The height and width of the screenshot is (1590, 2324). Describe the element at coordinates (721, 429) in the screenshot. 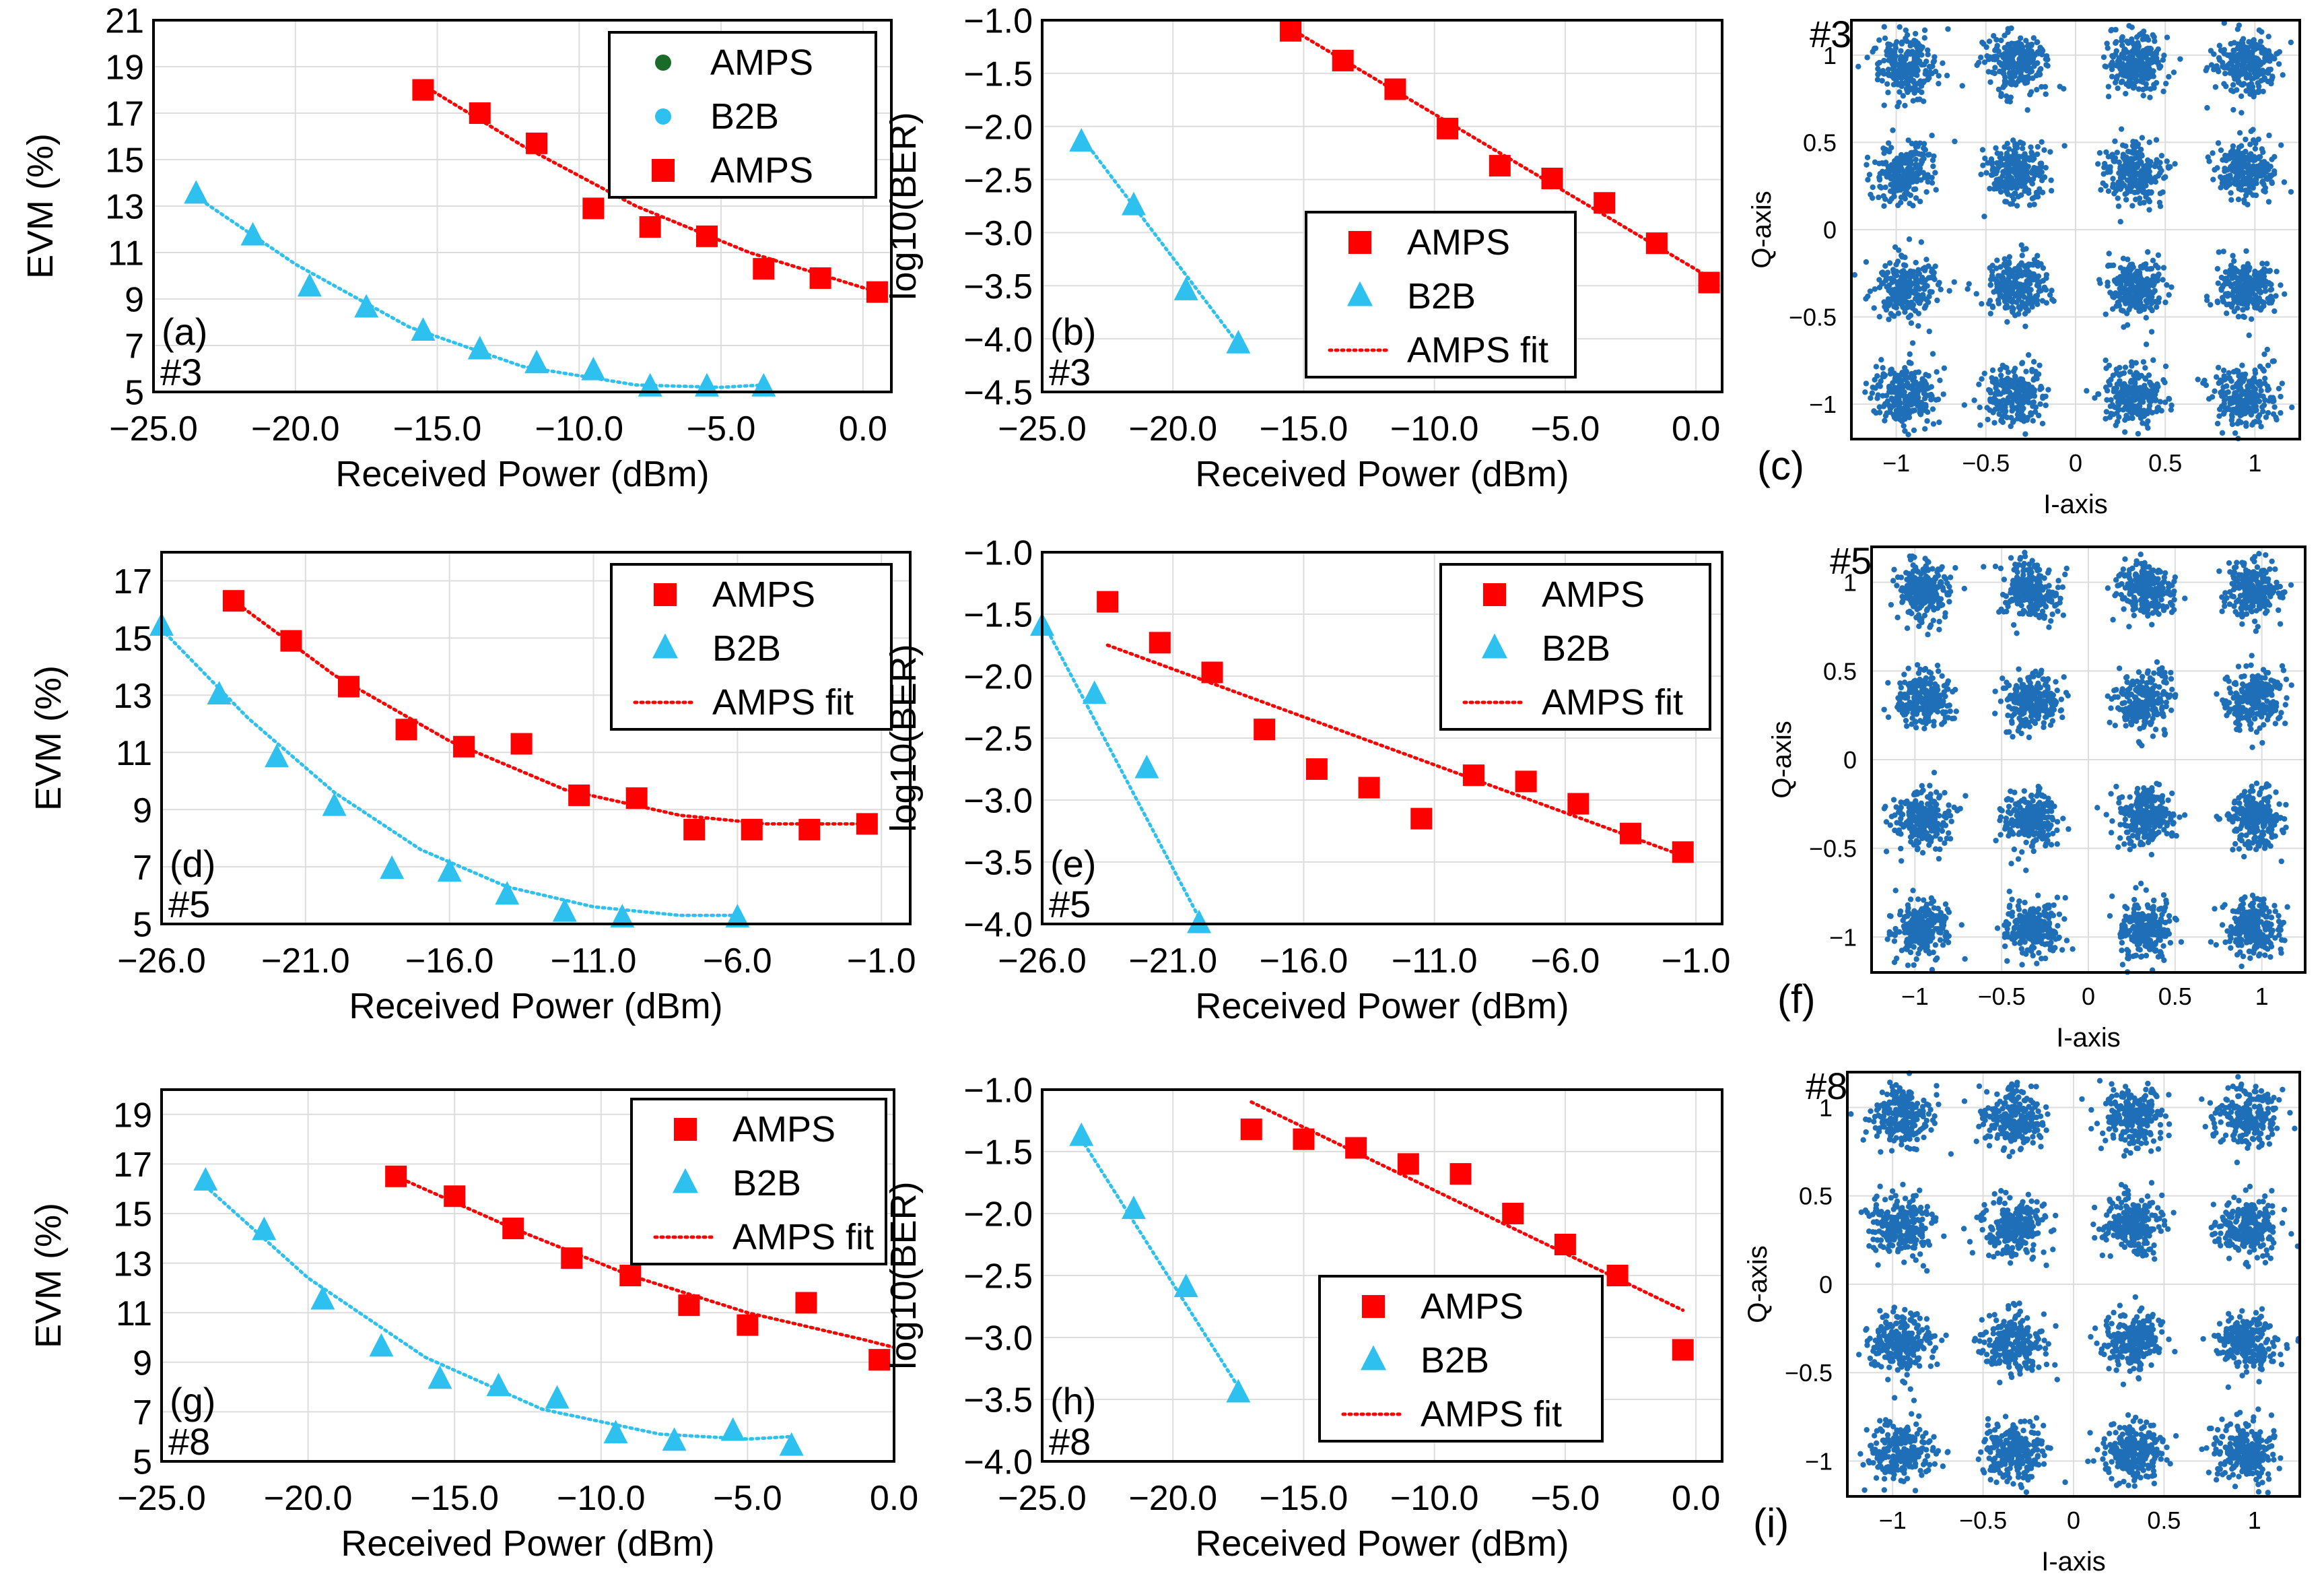

I see `x-tick-label: −5.0` at that location.